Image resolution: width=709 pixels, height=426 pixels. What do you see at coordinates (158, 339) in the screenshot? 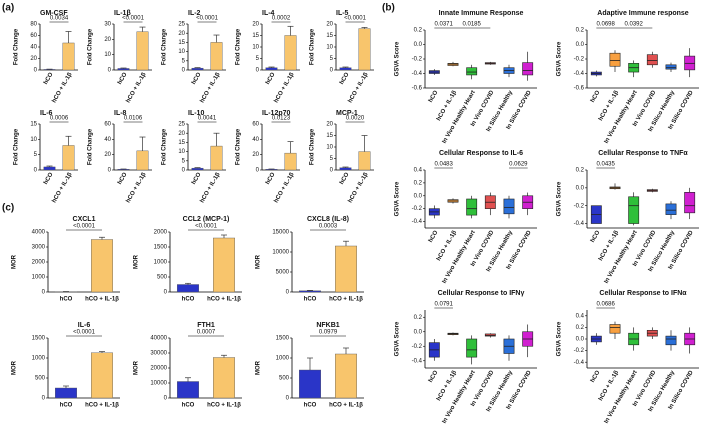
I see `y-tick-label: 40000` at bounding box center [158, 339].